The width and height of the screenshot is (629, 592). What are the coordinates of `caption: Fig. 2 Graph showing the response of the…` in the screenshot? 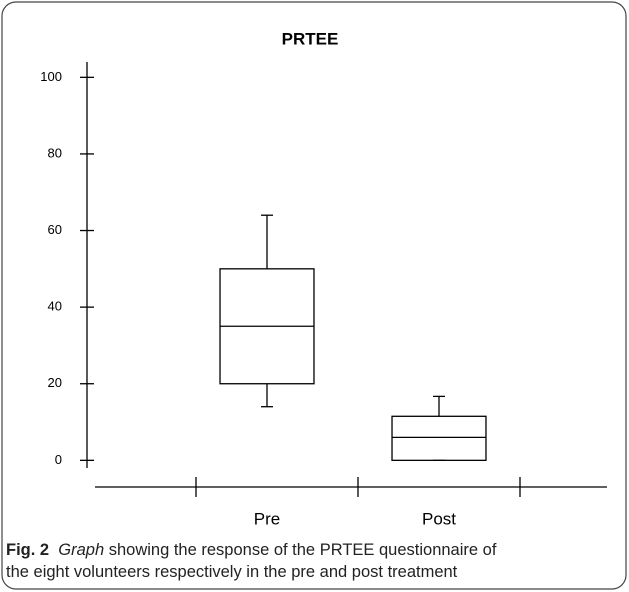 It's located at (251, 561).